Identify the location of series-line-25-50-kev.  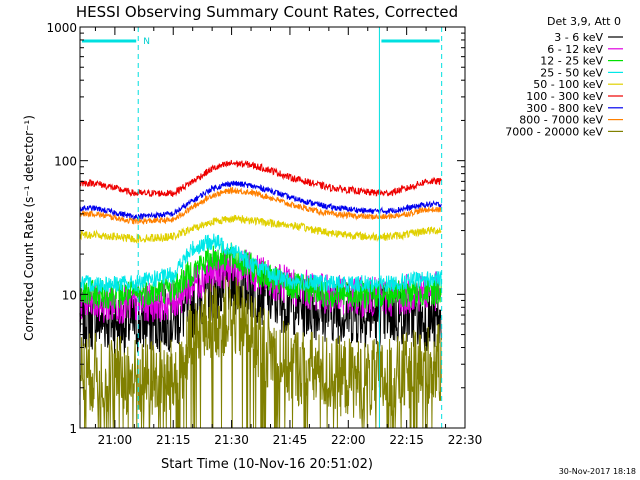
(260, 263).